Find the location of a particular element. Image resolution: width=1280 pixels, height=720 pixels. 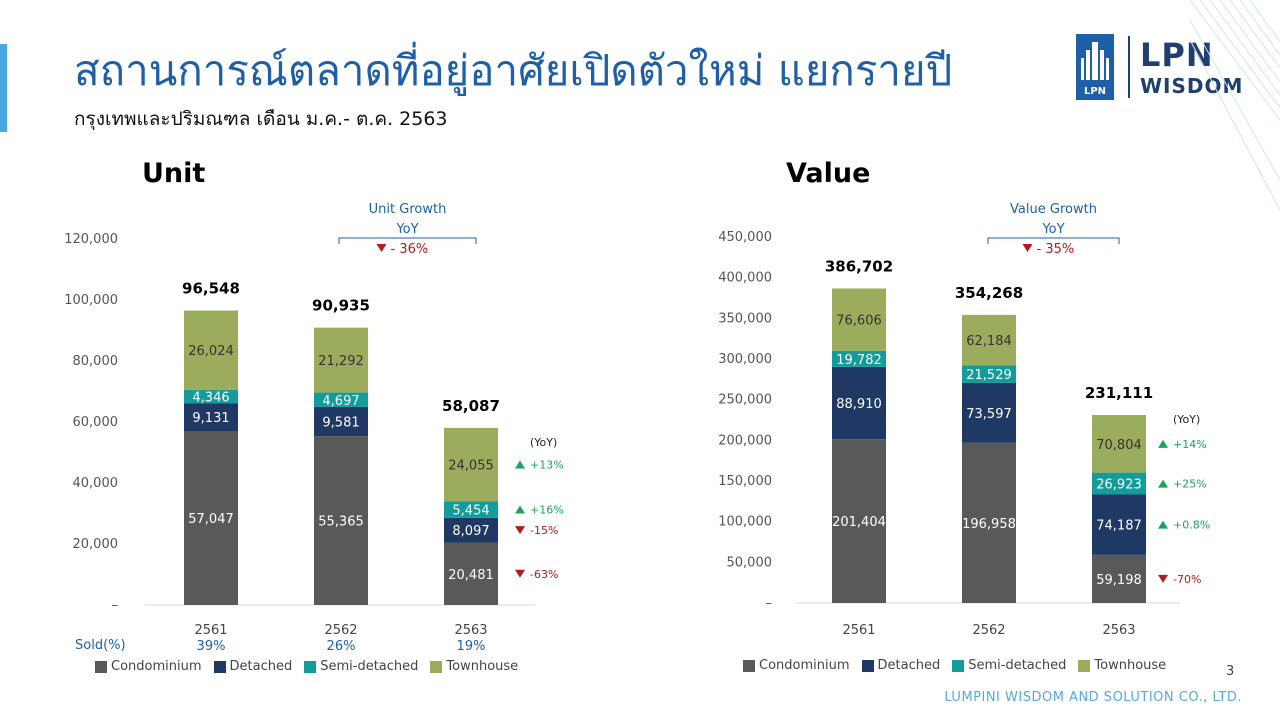

unit-total-label: 96,548 is located at coordinates (211, 289).